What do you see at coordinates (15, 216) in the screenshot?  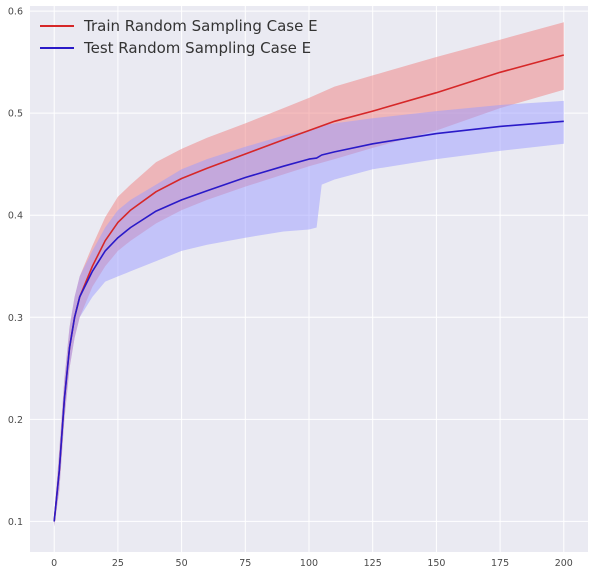 I see `y-tick-label: 0.4` at bounding box center [15, 216].